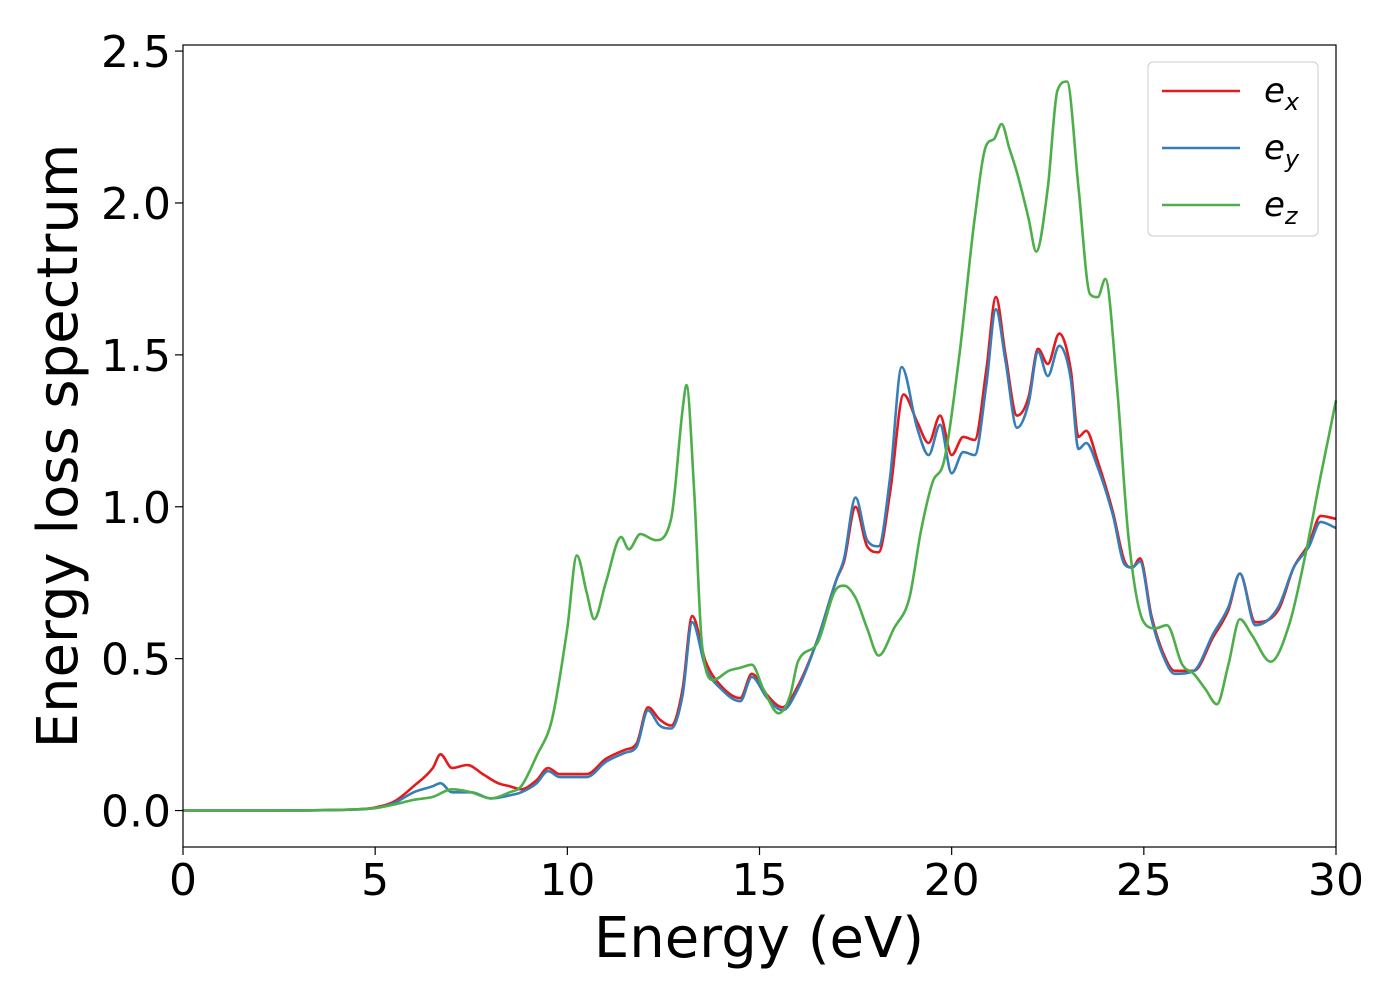 This screenshot has width=1400, height=1005. What do you see at coordinates (1233, 149) in the screenshot?
I see `legend: ex ey ez` at bounding box center [1233, 149].